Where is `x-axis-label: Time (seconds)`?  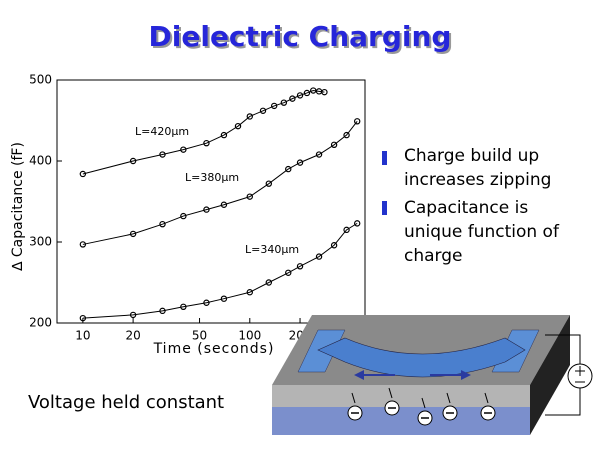 x-axis-label: Time (seconds) is located at coordinates (214, 349).